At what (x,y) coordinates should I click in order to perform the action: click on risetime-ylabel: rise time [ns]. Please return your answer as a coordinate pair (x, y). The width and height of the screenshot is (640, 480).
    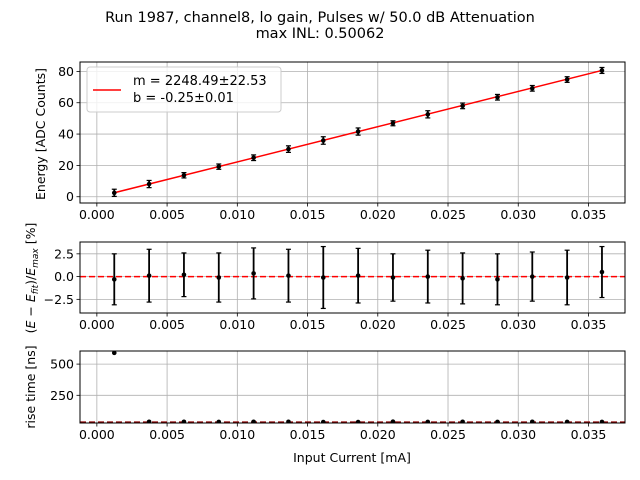
    Looking at the image, I should click on (30, 386).